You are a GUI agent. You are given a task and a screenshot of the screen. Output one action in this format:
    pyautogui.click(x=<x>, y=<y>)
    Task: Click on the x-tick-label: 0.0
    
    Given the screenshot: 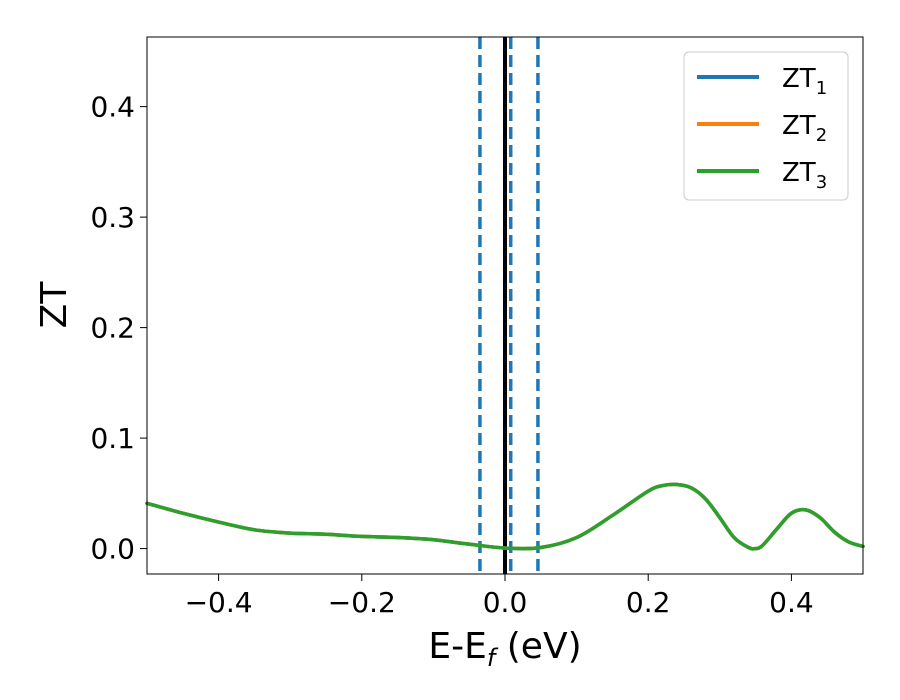 What is the action you would take?
    pyautogui.click(x=505, y=602)
    